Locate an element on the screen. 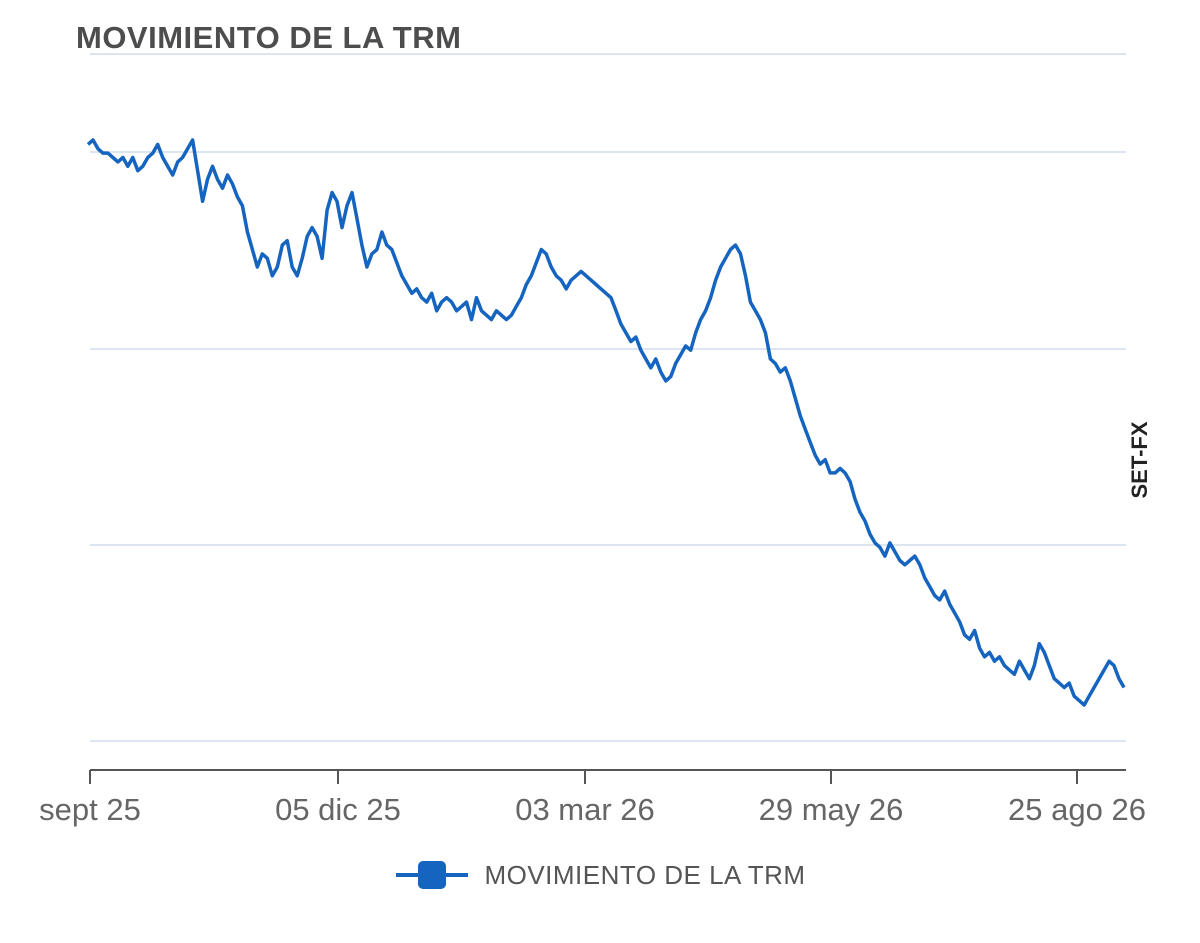  legend-label: MOVIMIENTO DE LA TRM is located at coordinates (645, 874).